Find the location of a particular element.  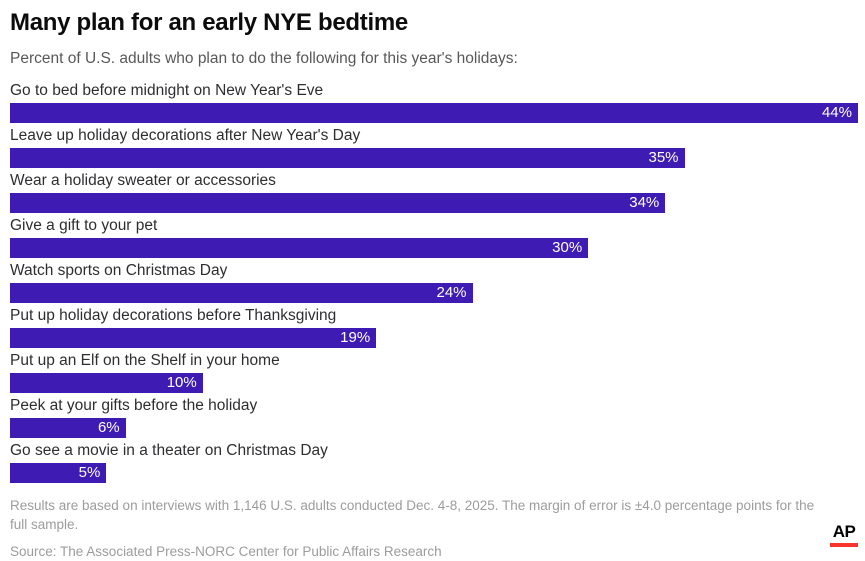

bar: 19% is located at coordinates (193, 338).